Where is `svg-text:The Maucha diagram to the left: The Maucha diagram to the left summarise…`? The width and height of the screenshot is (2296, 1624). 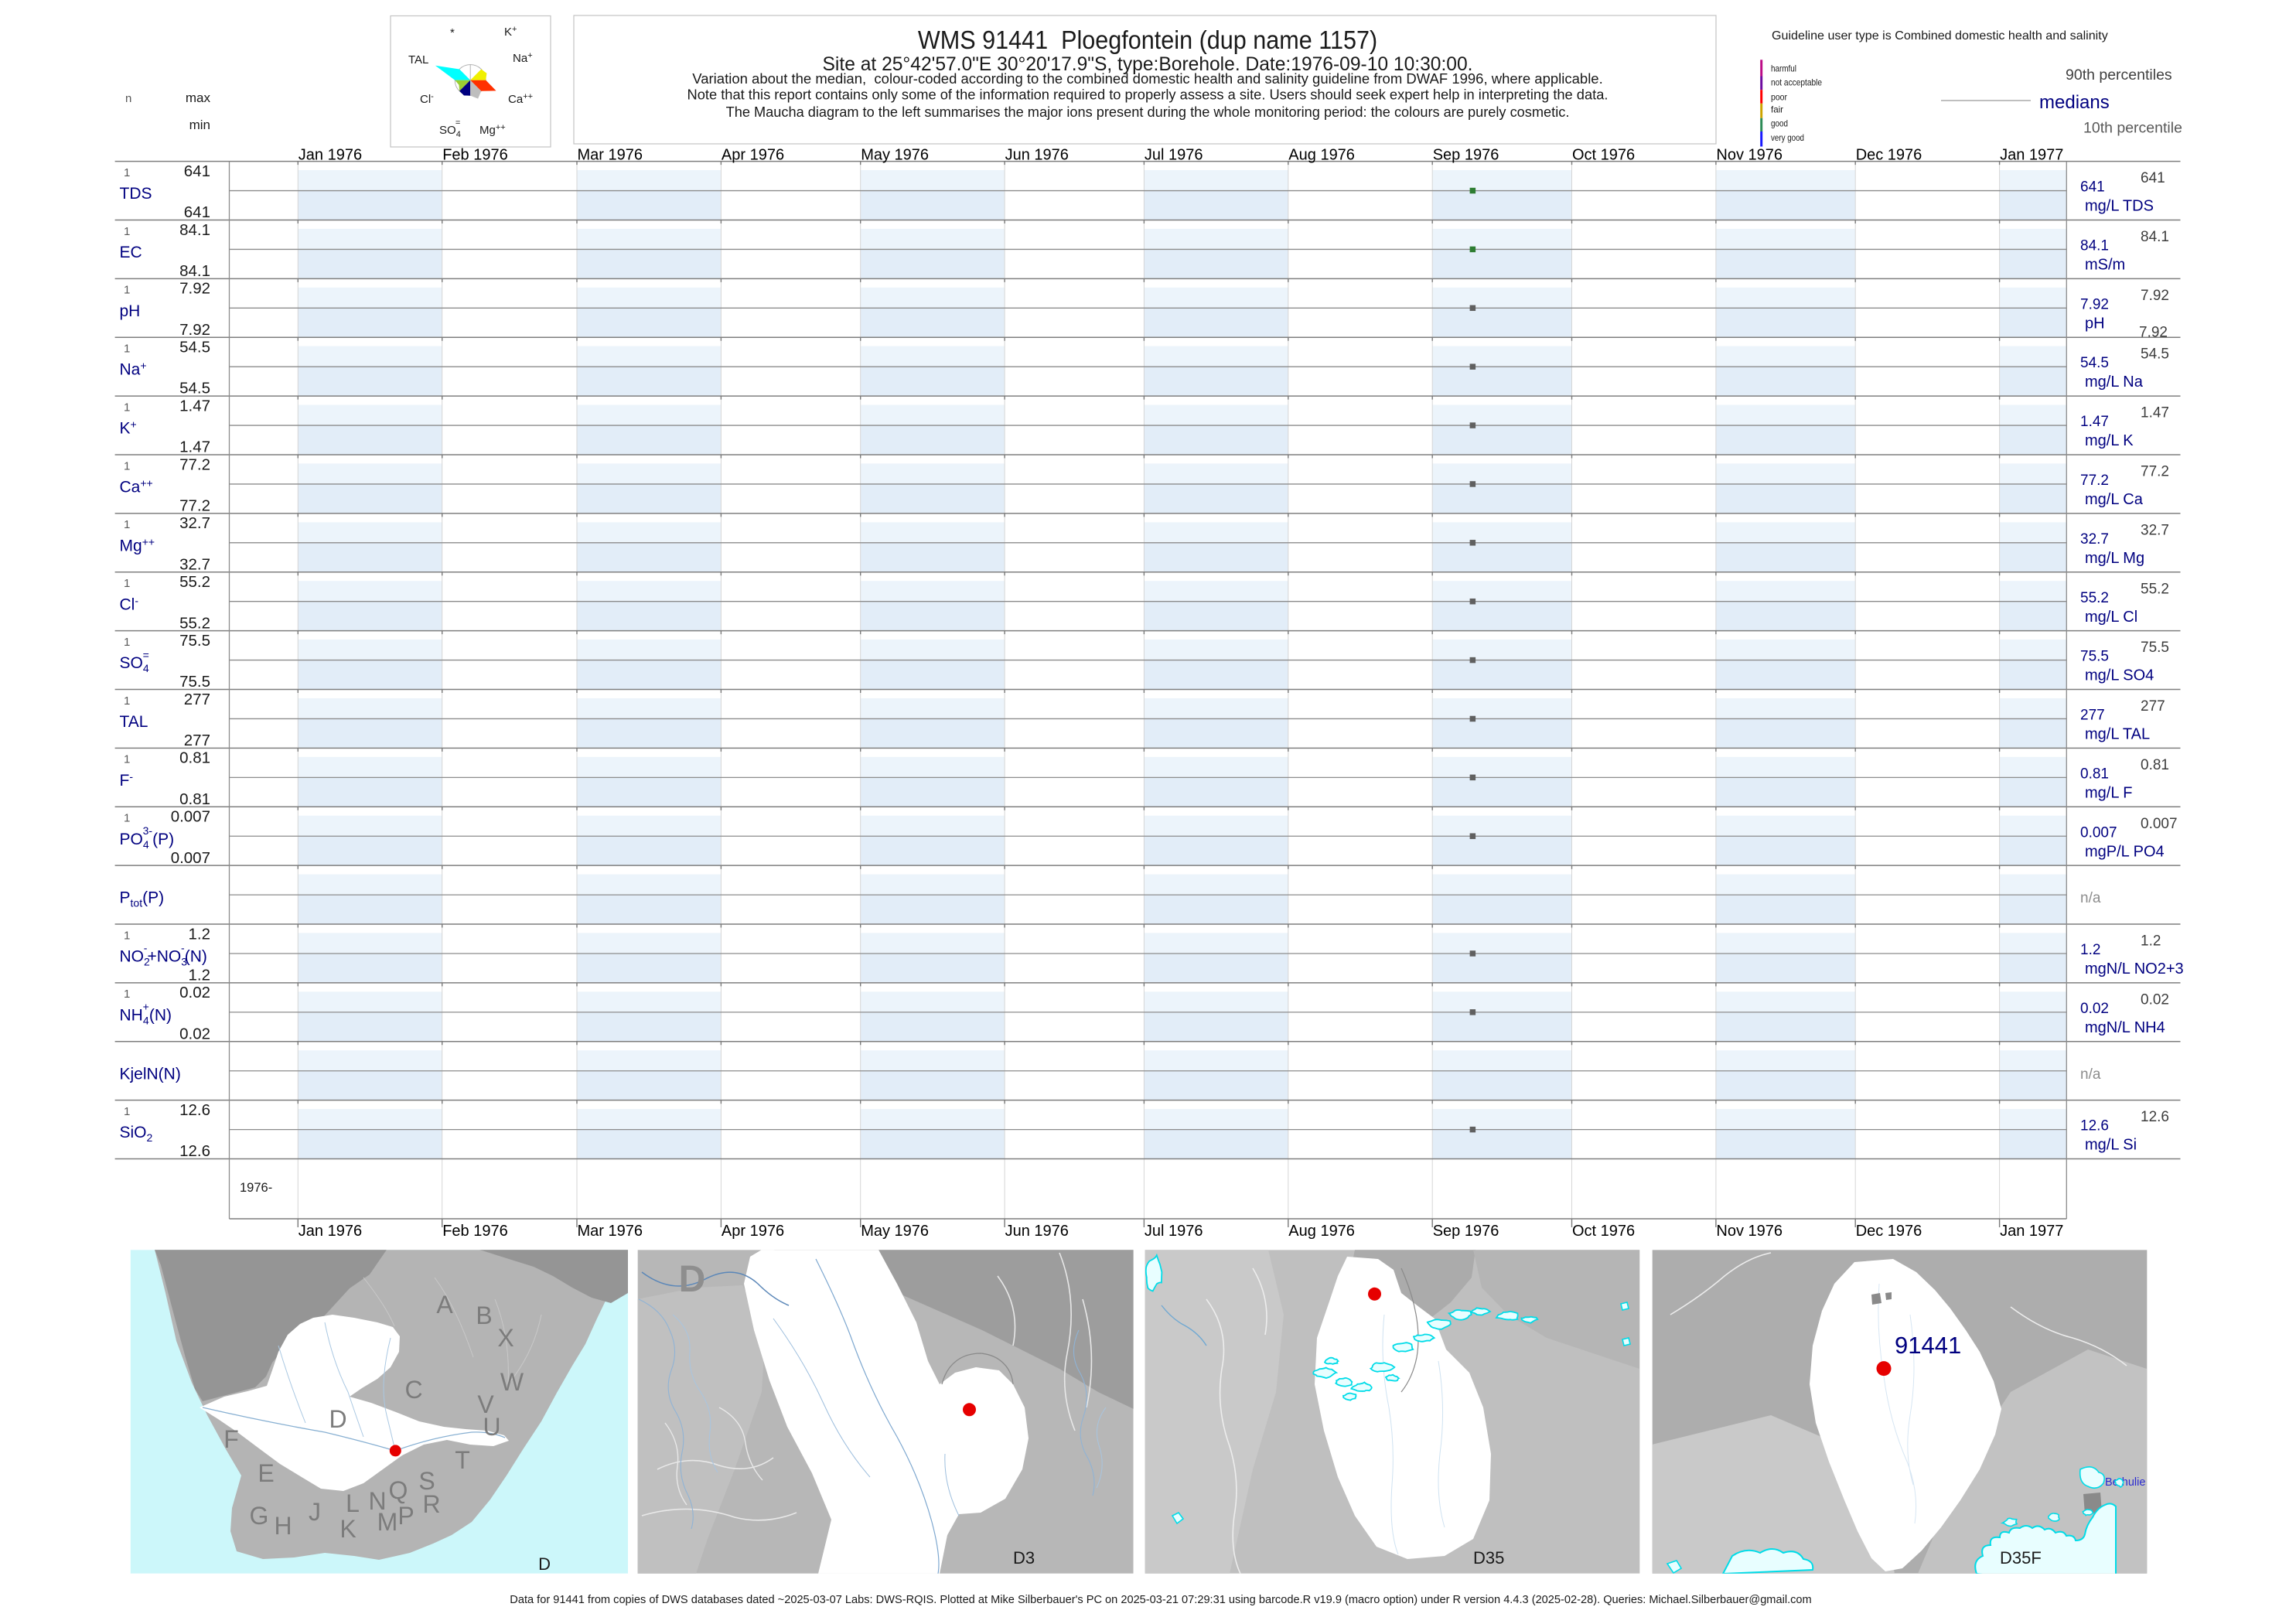
svg-text:The Maucha diagram to the left: The Maucha diagram to the left summarise… is located at coordinates (1148, 112).